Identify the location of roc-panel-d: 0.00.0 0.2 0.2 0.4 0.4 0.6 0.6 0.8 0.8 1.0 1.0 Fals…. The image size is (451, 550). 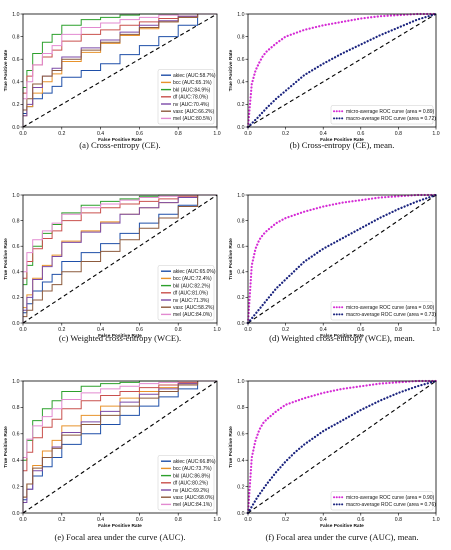
(334, 266).